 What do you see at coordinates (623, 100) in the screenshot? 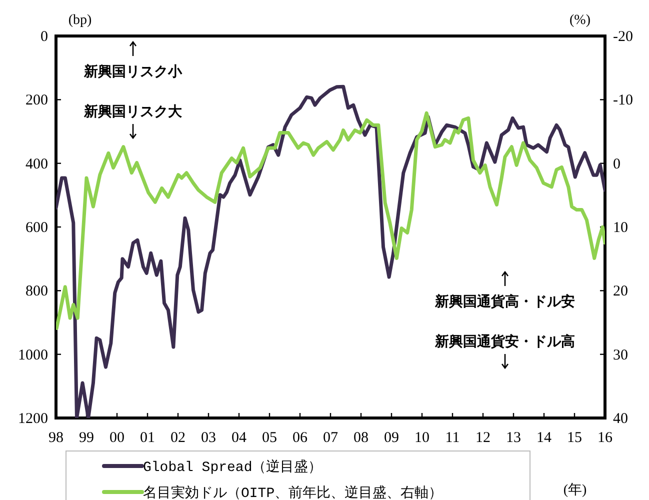
I see `y2-tick-label: -10` at bounding box center [623, 100].